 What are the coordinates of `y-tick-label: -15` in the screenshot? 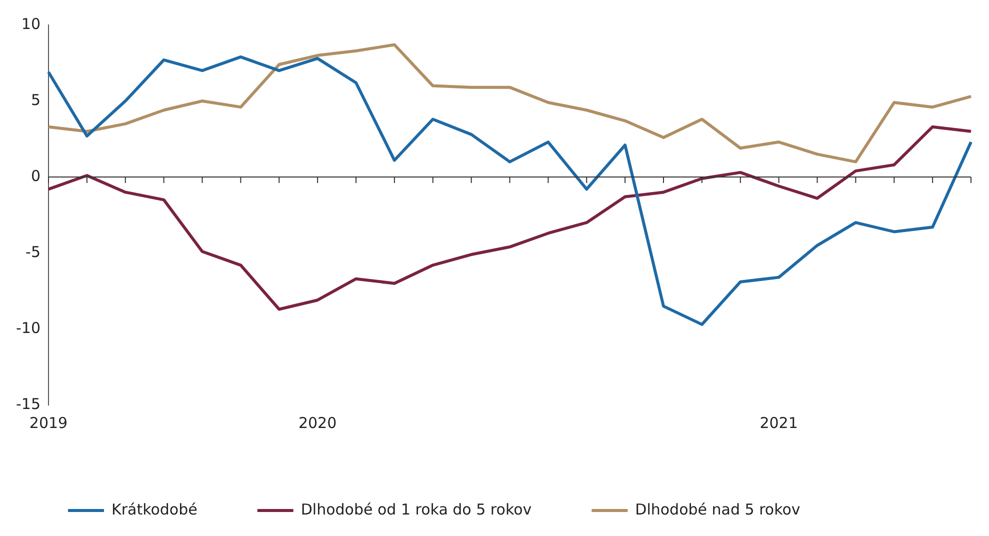 It's located at (28, 403).